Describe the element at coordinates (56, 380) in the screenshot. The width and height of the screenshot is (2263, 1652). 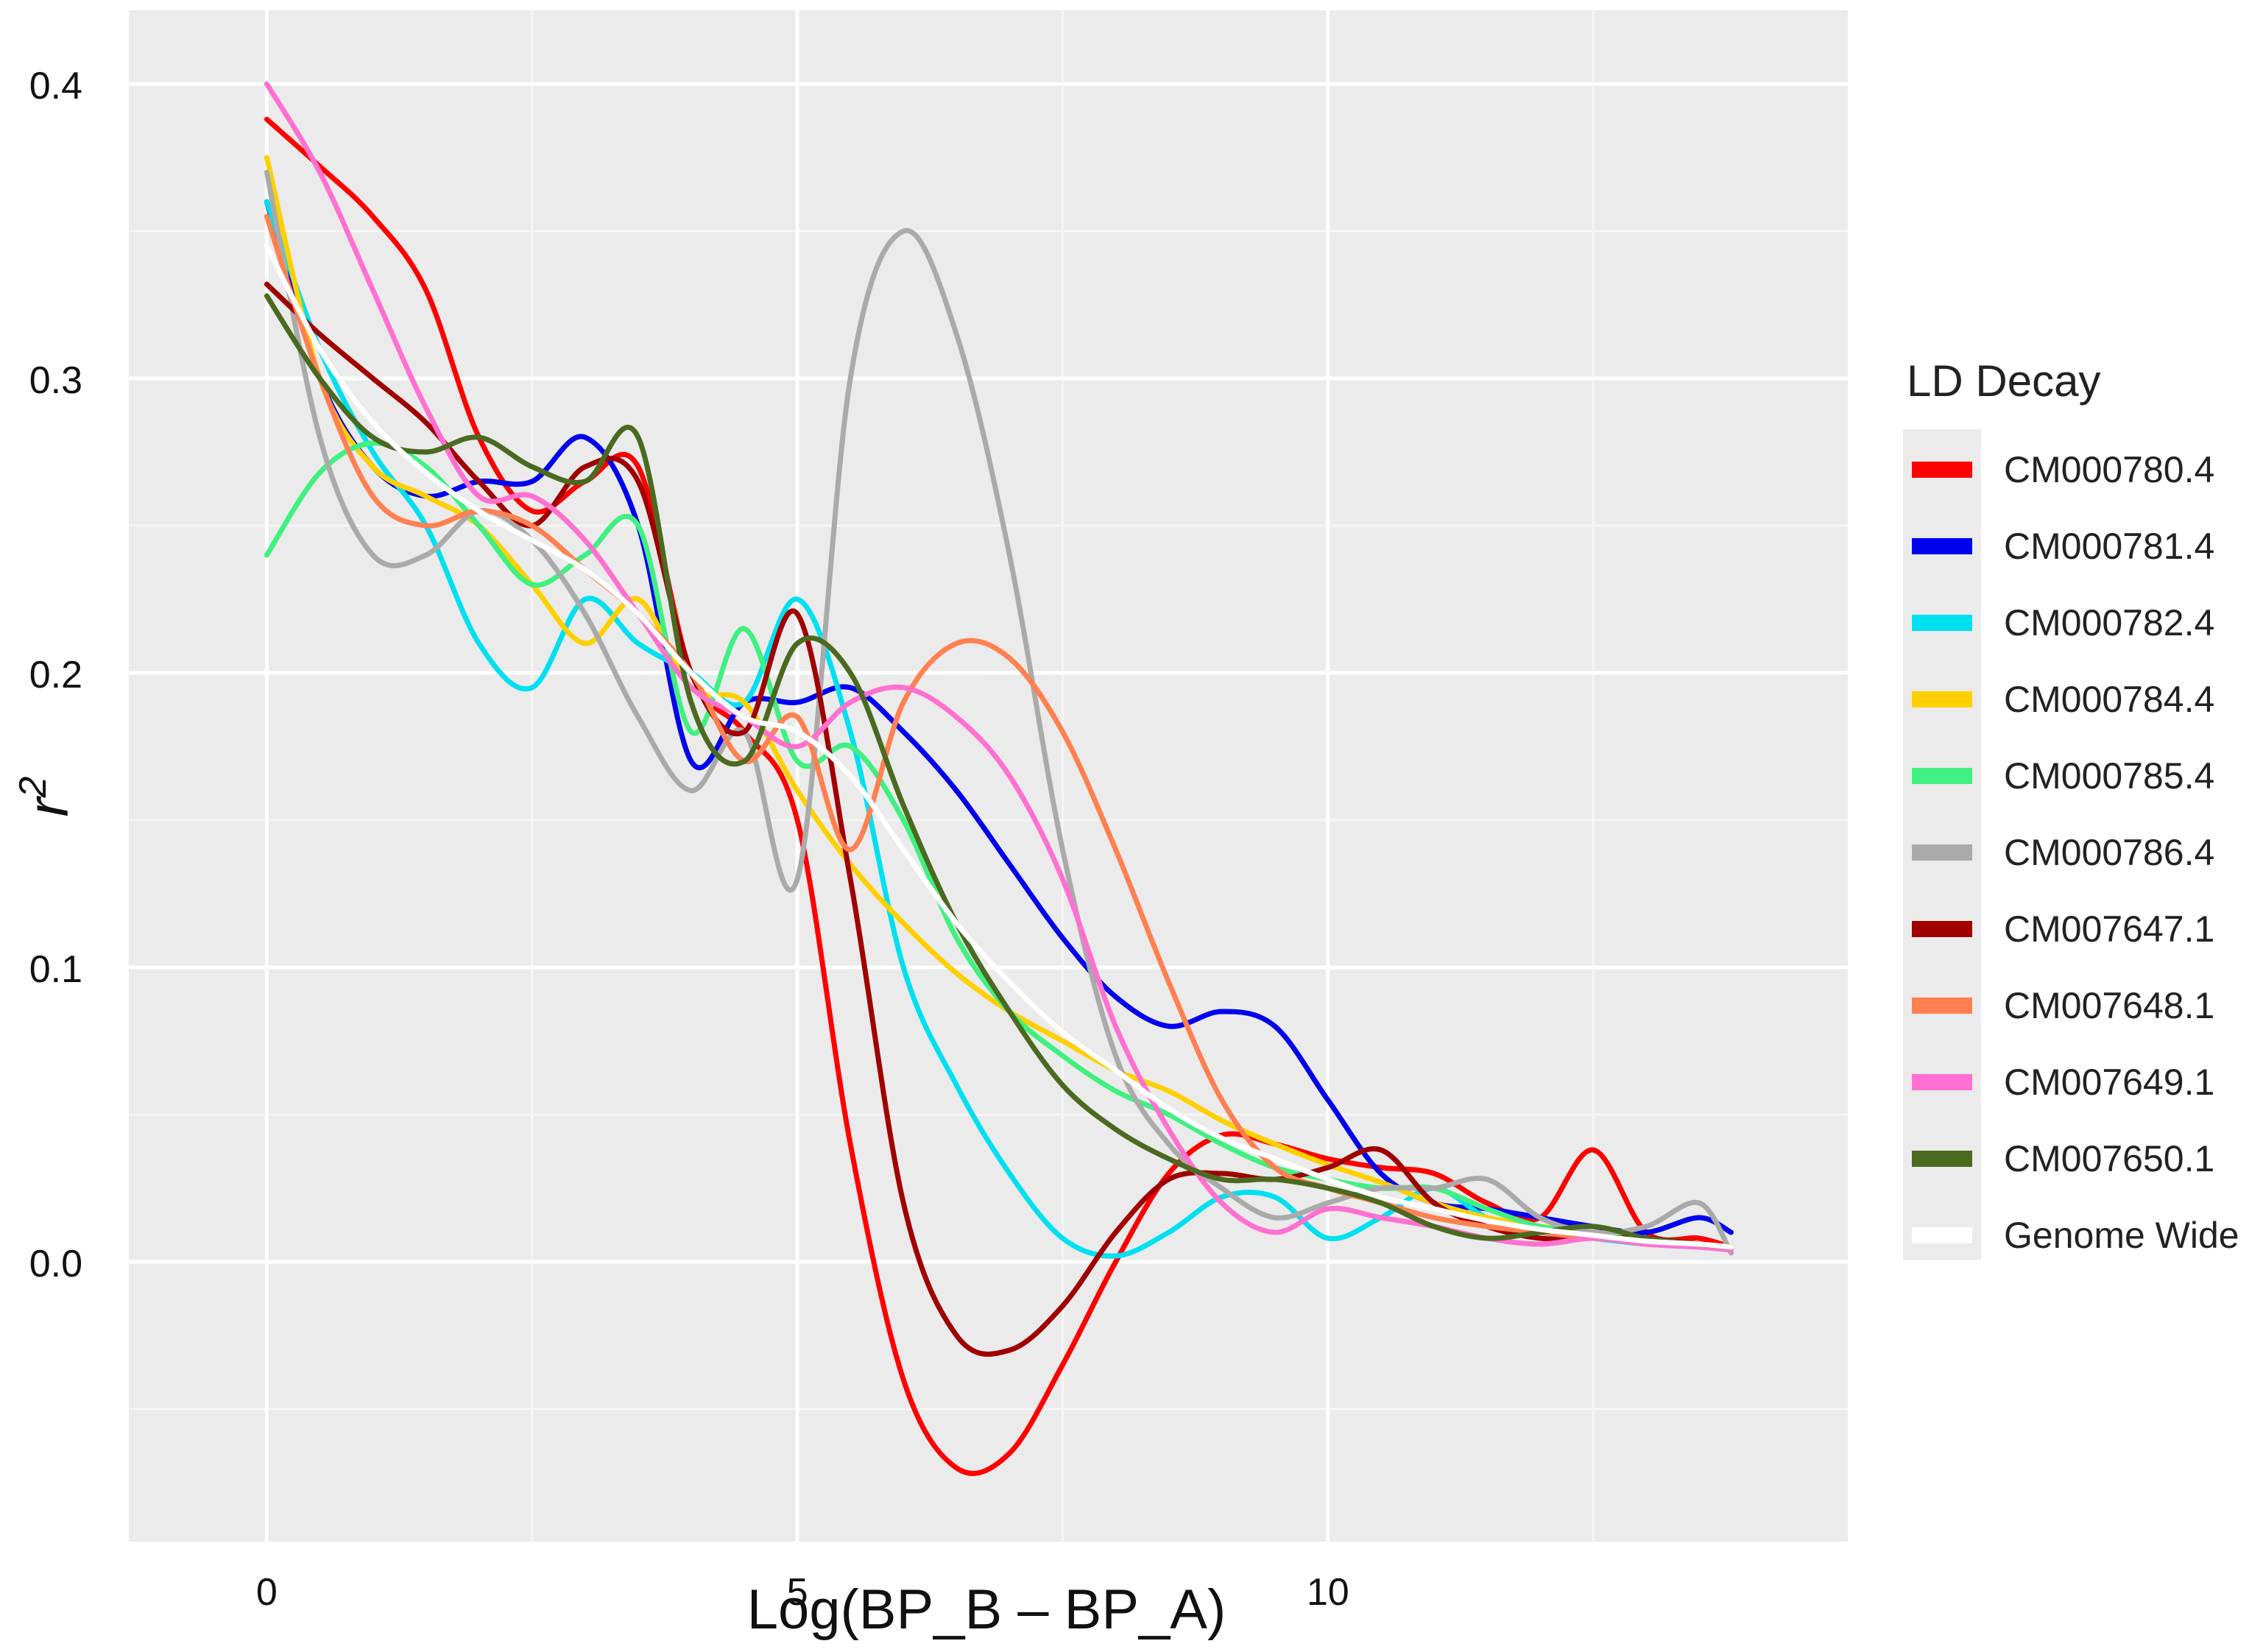
I see `y-tick-label: 0.3` at that location.